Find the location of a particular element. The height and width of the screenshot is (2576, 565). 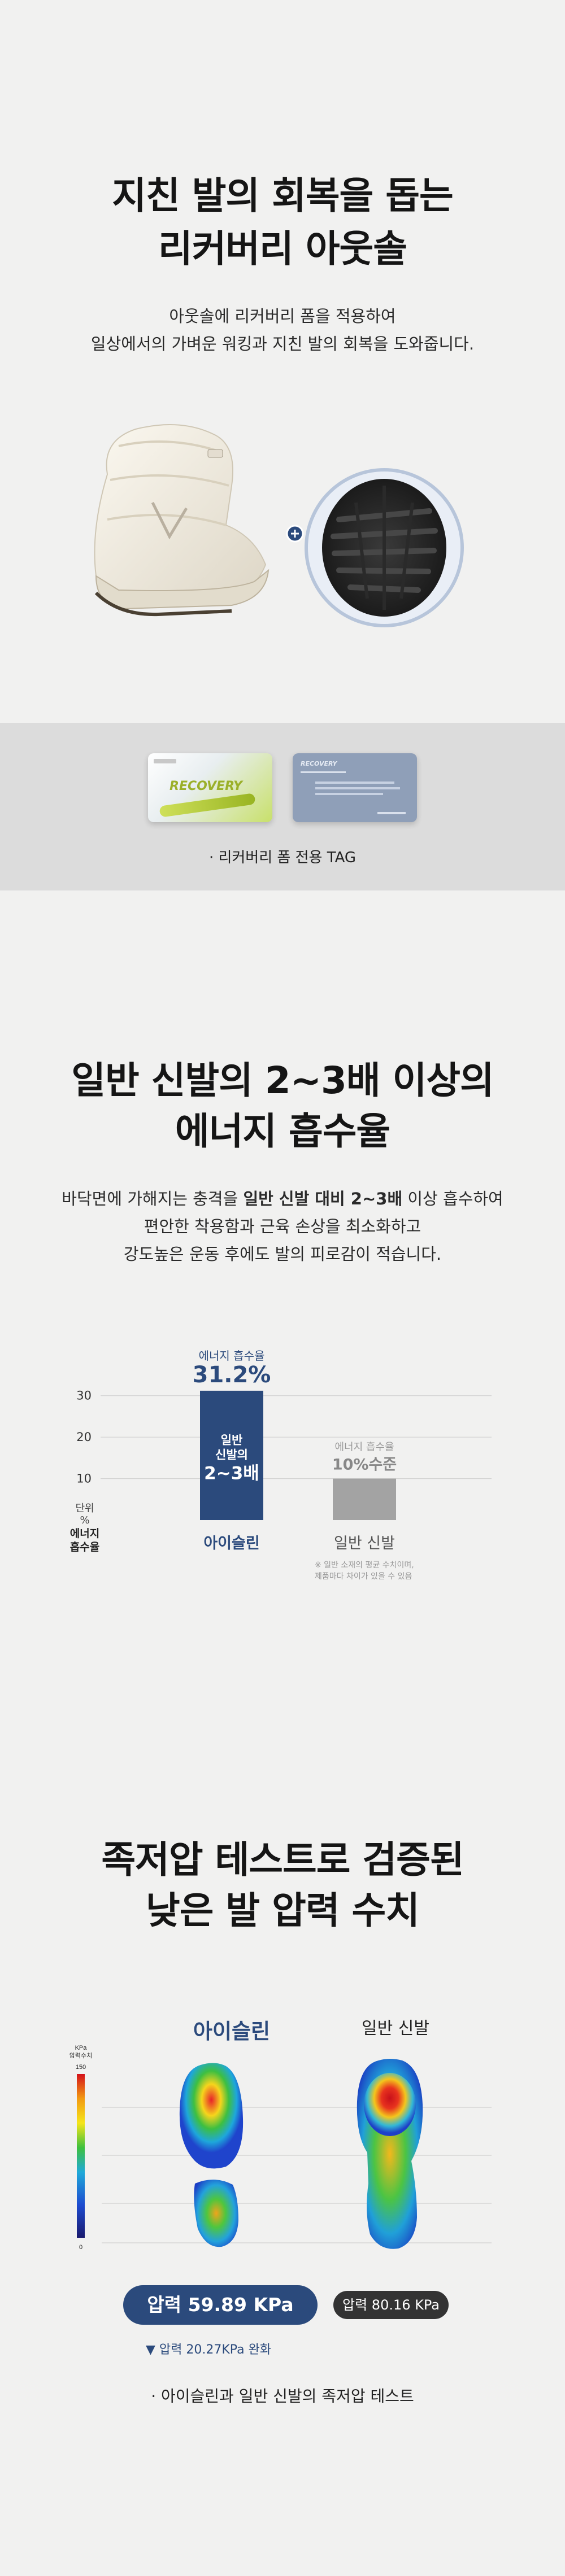

y-tick-30: 30 is located at coordinates (84, 1396).